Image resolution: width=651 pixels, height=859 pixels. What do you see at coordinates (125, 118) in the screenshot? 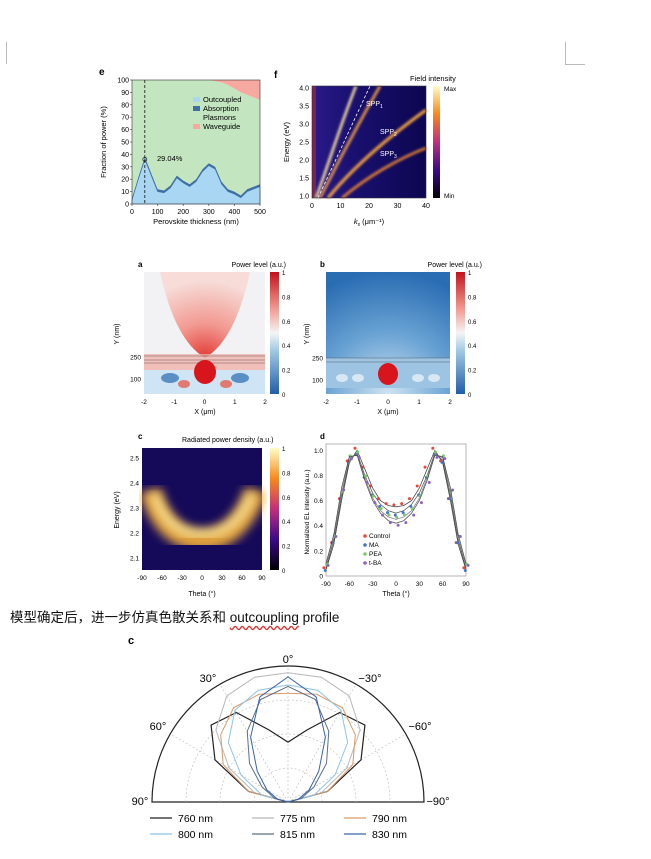
I see `y-tick-label: 70` at bounding box center [125, 118].